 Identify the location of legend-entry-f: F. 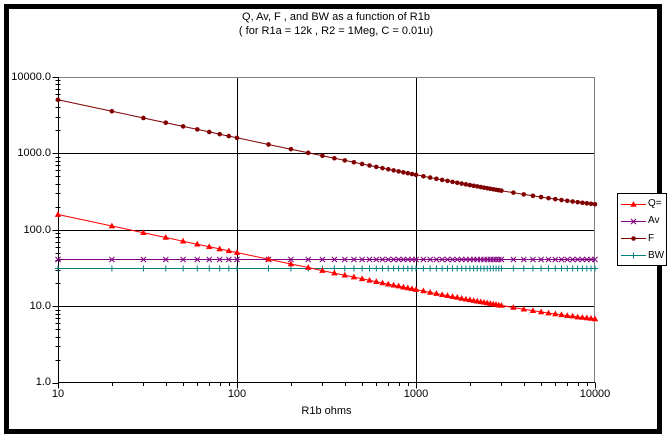
(643, 238).